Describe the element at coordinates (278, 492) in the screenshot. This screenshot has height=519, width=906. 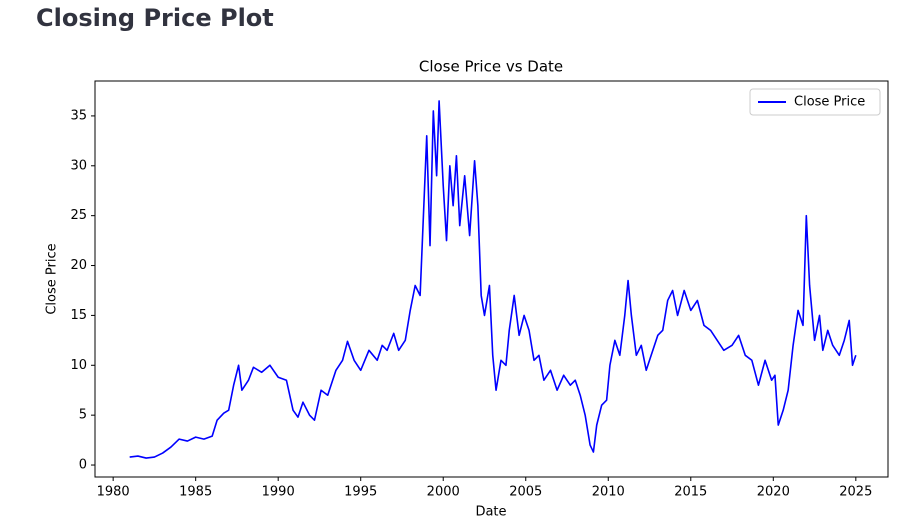
I see `x-tick-label: 1990` at that location.